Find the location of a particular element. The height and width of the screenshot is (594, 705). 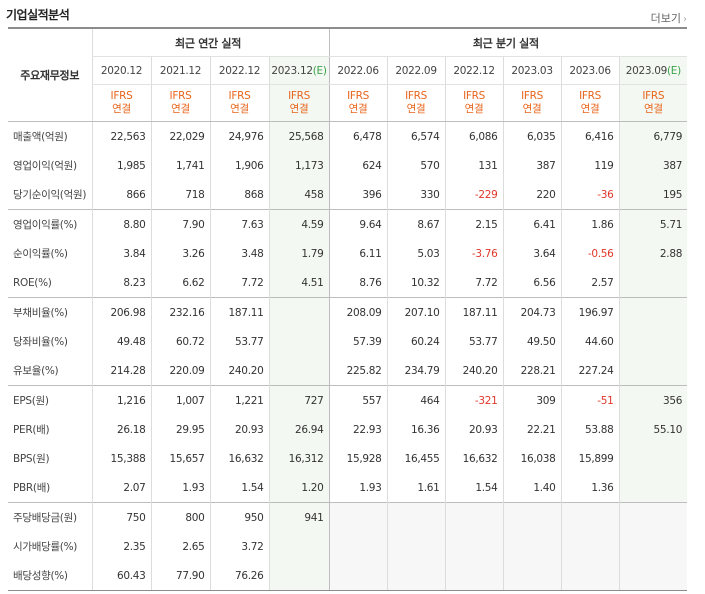

table-cell: 1.93 is located at coordinates (358, 488).